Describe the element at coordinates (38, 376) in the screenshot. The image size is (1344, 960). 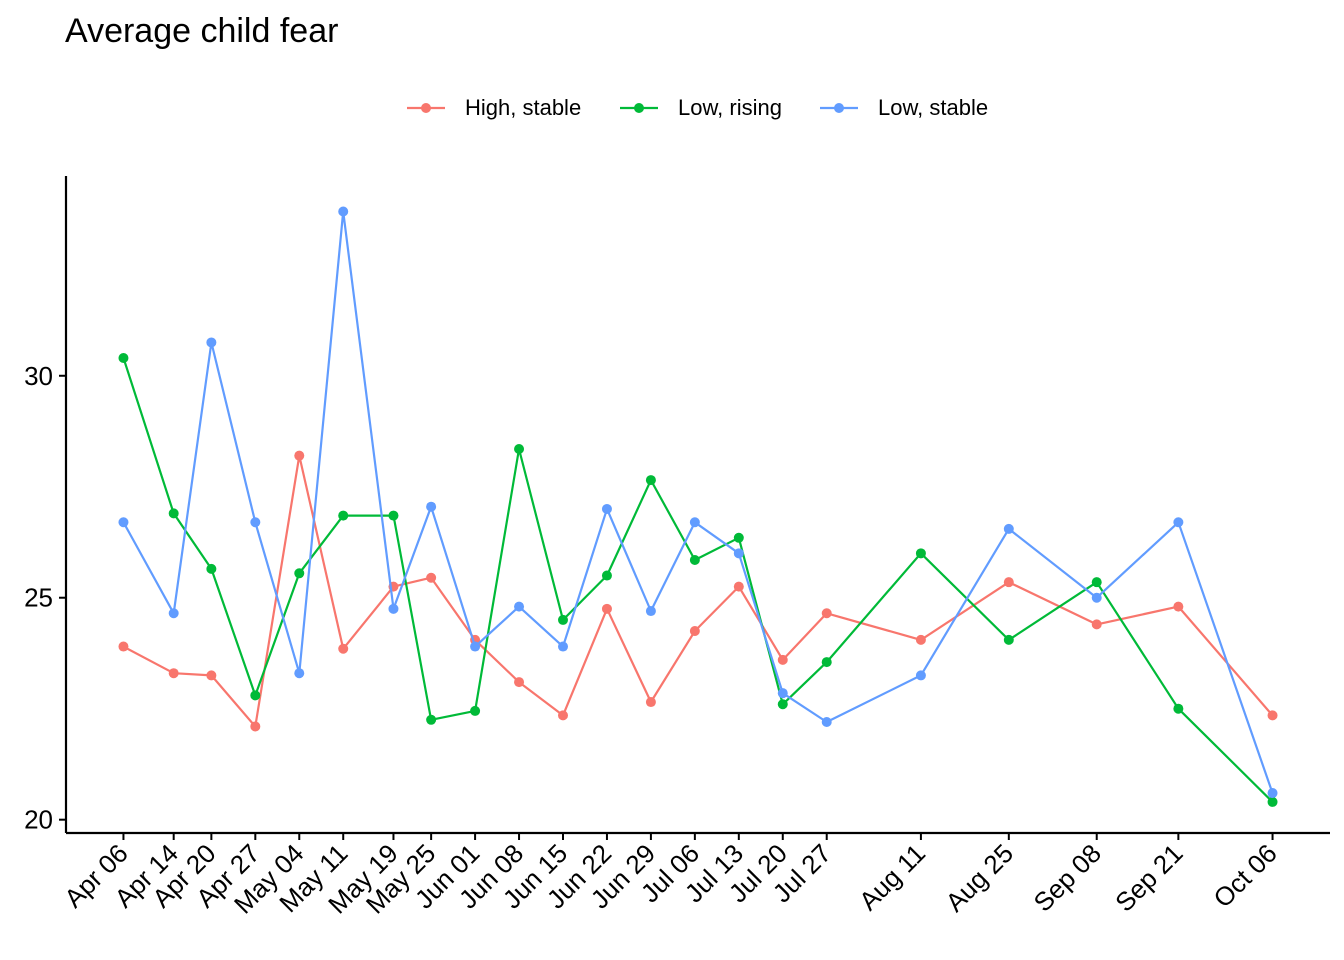
I see `y-tick-label: 30` at that location.